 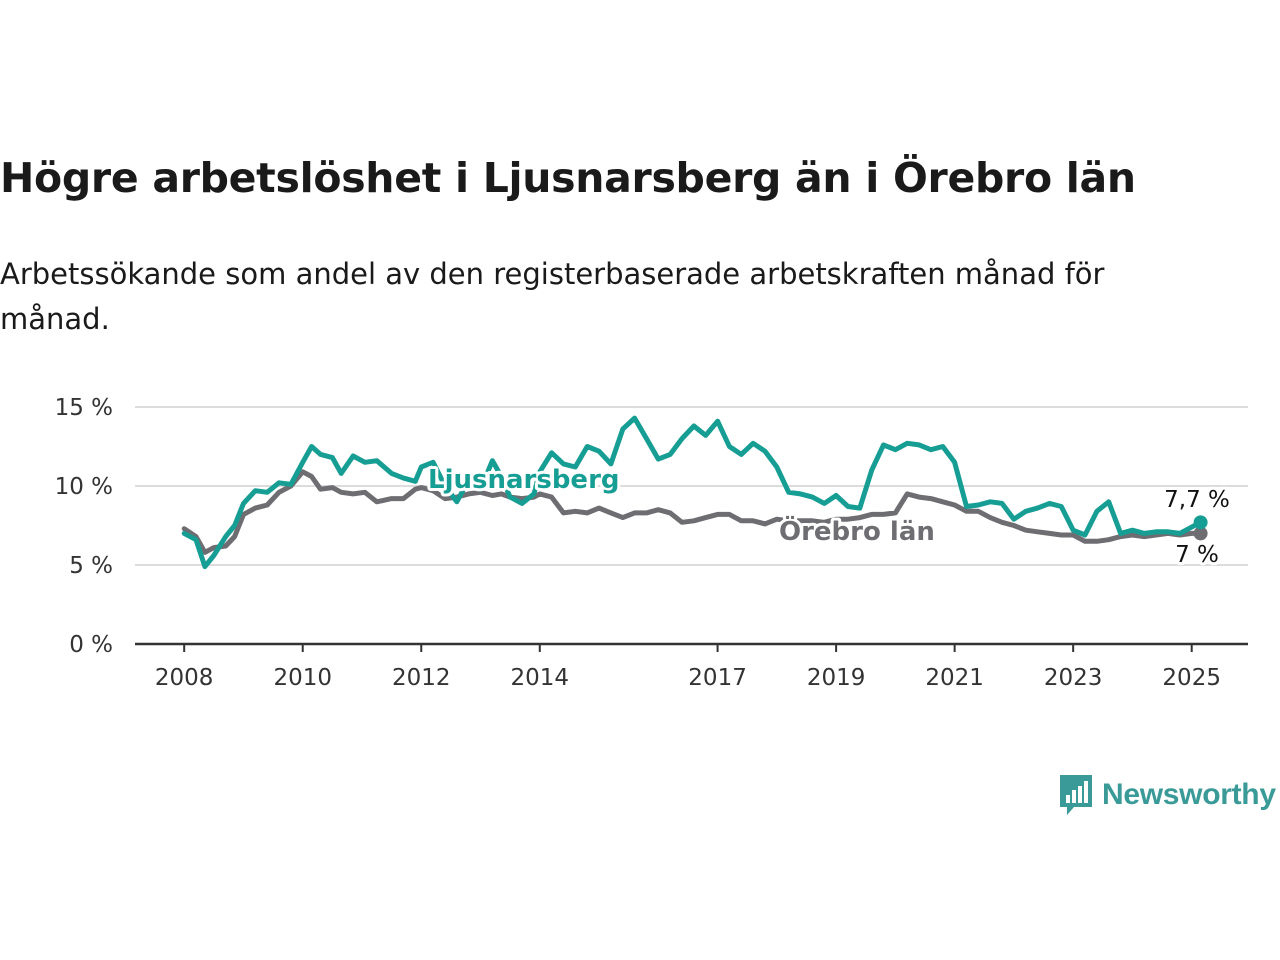 What do you see at coordinates (1073, 678) in the screenshot?
I see `x-tick-label: 2023` at bounding box center [1073, 678].